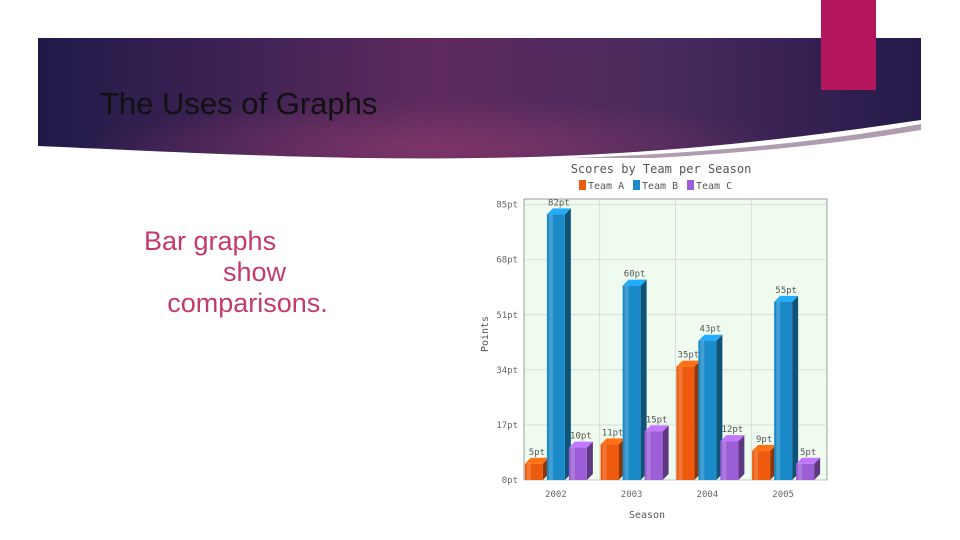 Image resolution: width=960 pixels, height=540 pixels. I want to click on x-tick-label: 2002, so click(556, 495).